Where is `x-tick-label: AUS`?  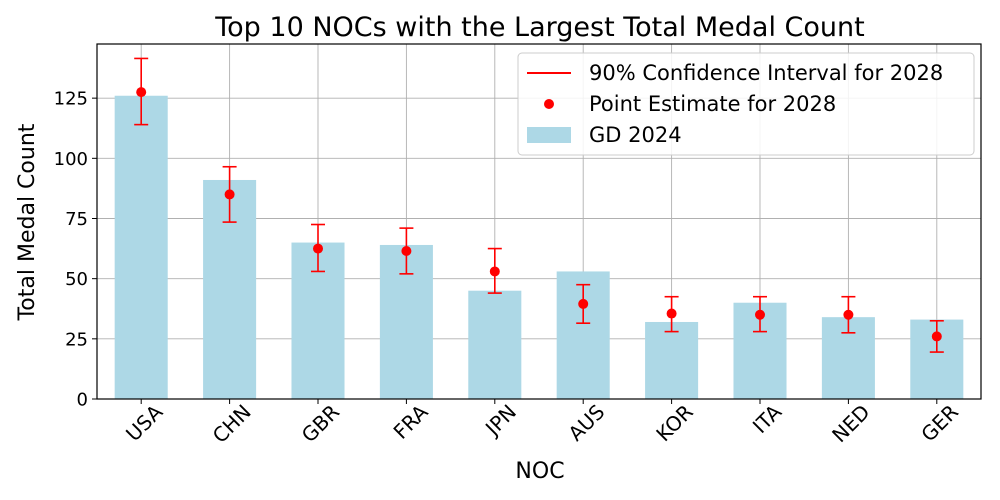 x-tick-label: AUS is located at coordinates (586, 423).